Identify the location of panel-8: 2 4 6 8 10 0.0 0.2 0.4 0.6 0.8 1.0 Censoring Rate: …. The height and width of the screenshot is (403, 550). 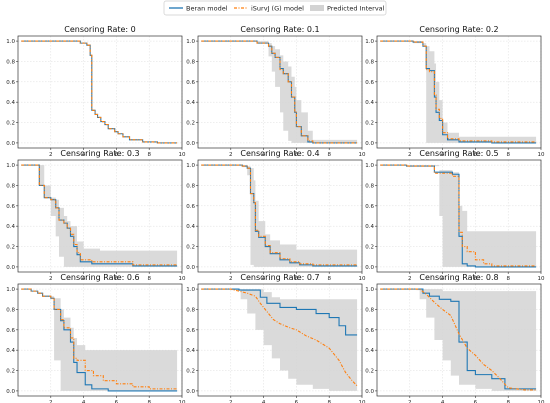
(276, 338).